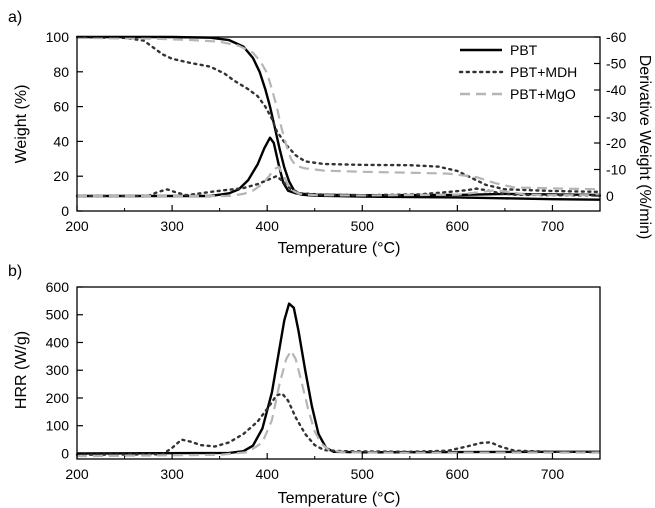 This screenshot has height=508, width=655. I want to click on panel-a-x-tick-label: 400, so click(268, 226).